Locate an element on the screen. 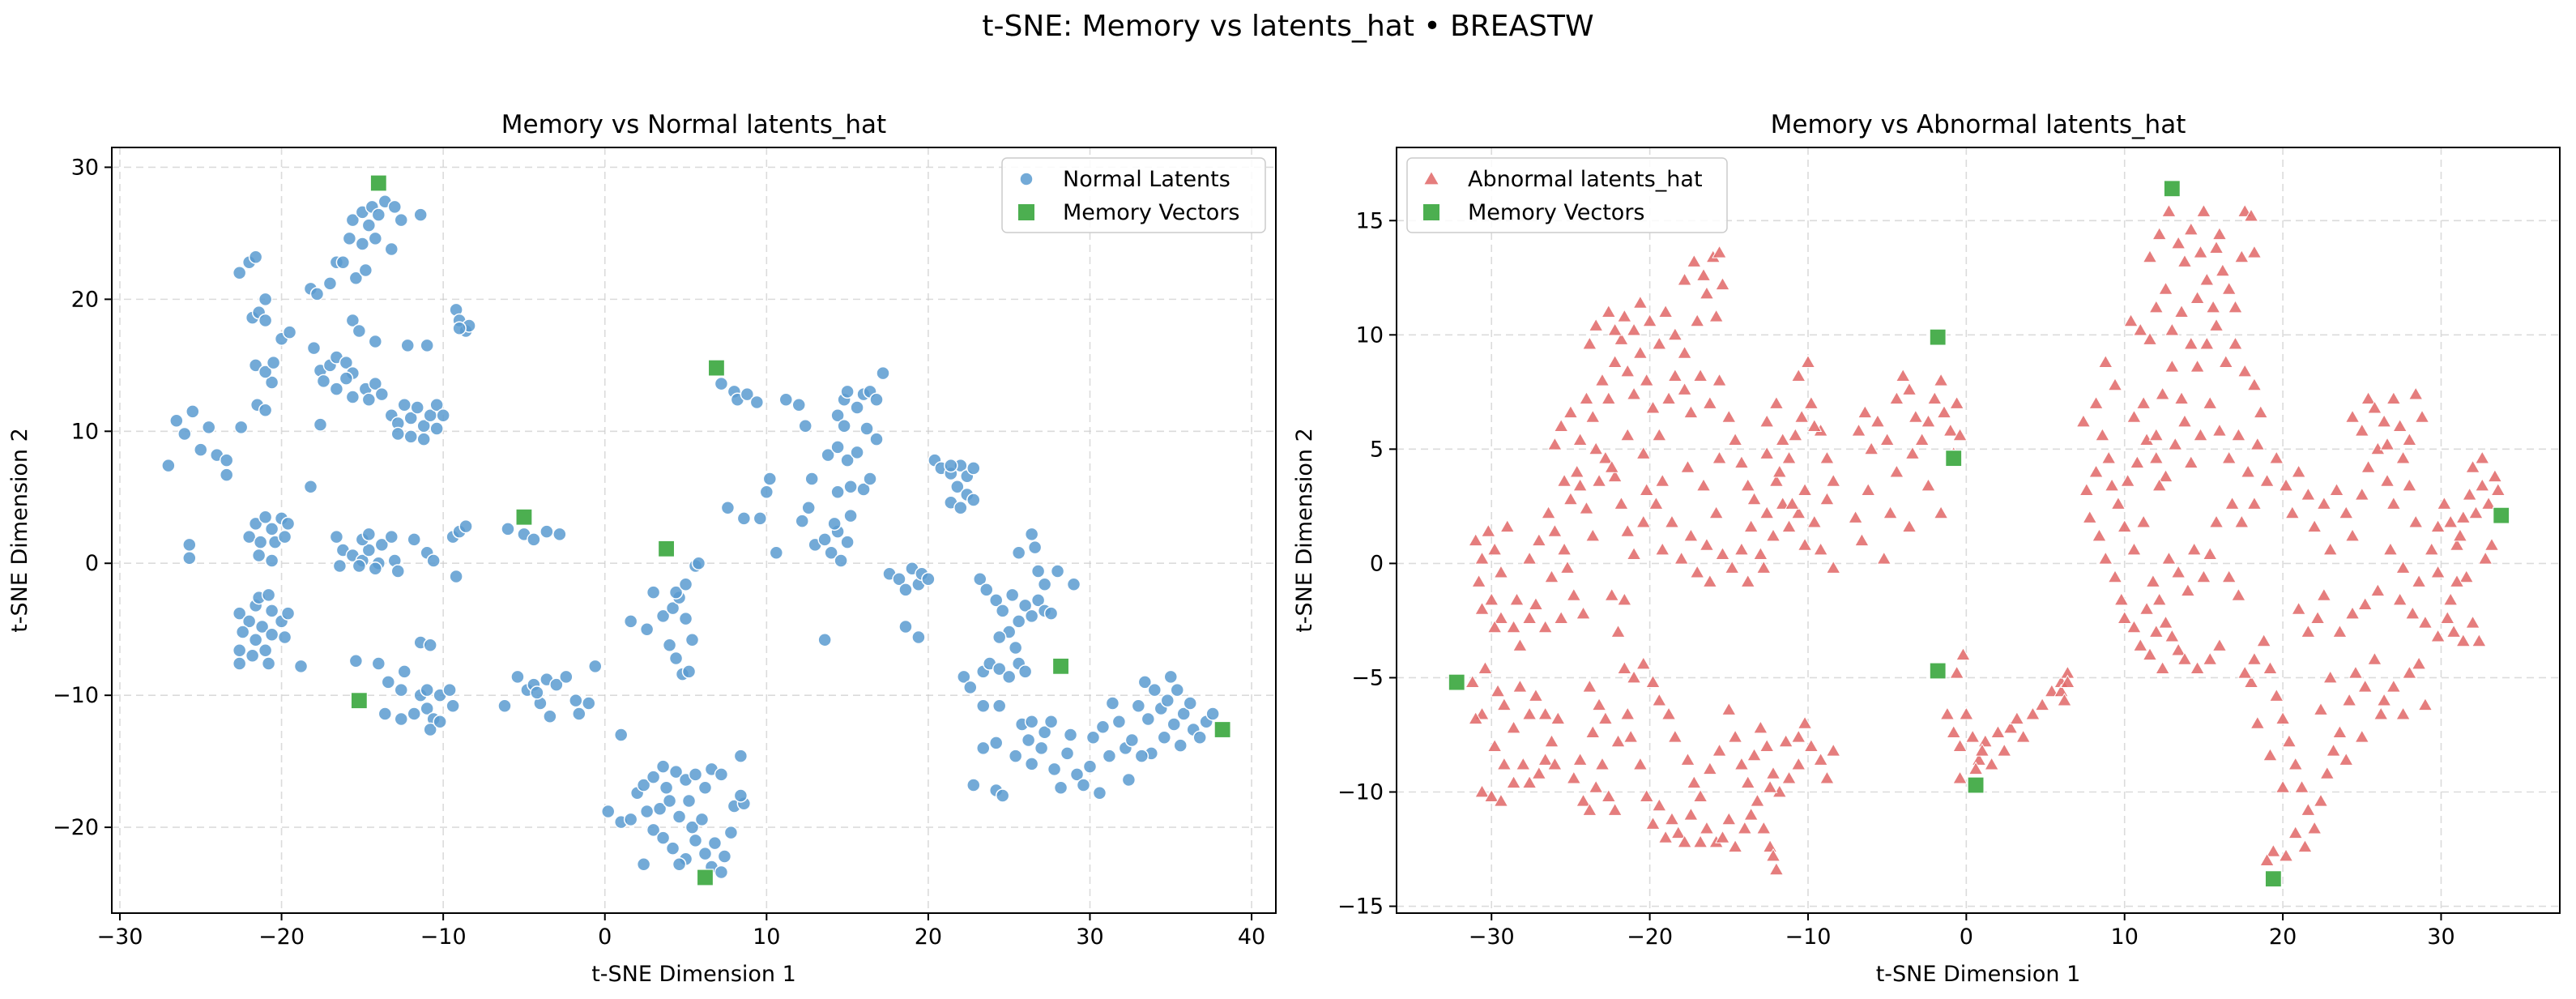 Image resolution: width=2576 pixels, height=999 pixels. legend-label: Abnormal latents_hat is located at coordinates (1586, 179).